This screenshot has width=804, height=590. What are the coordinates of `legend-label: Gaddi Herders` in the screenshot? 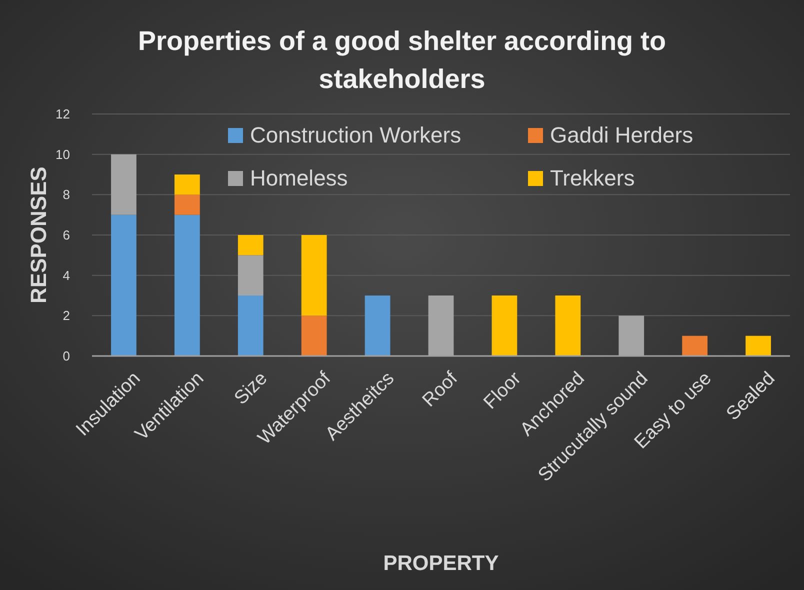 It's located at (622, 135).